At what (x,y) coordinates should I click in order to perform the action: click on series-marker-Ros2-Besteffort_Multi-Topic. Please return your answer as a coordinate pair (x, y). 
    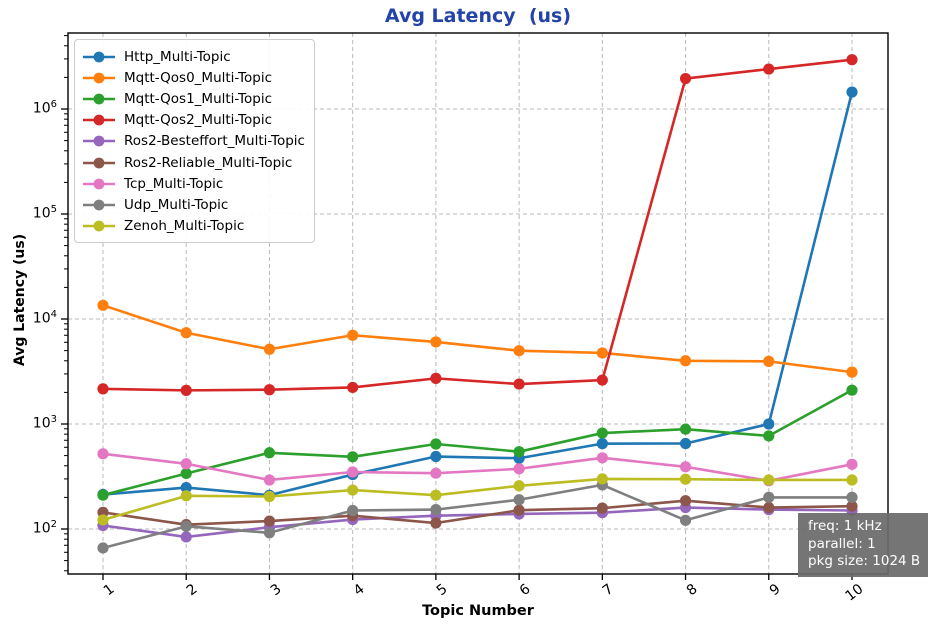
    Looking at the image, I should click on (186, 537).